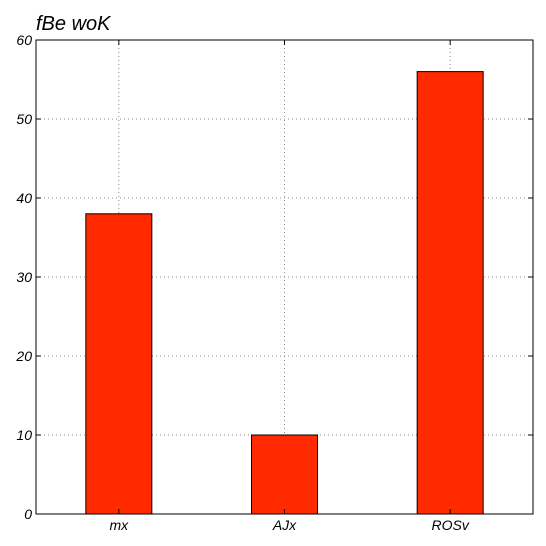  Describe the element at coordinates (119, 364) in the screenshot. I see `bar-mx` at that location.